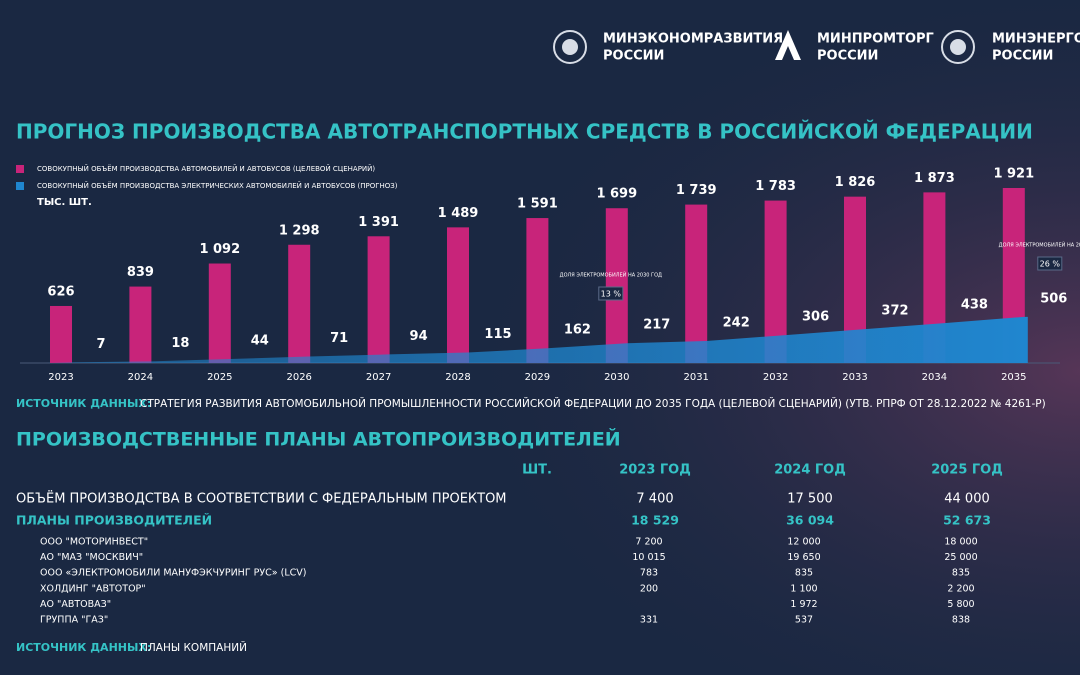 The width and height of the screenshot is (1080, 675). I want to click on cell: 17 500, so click(810, 499).